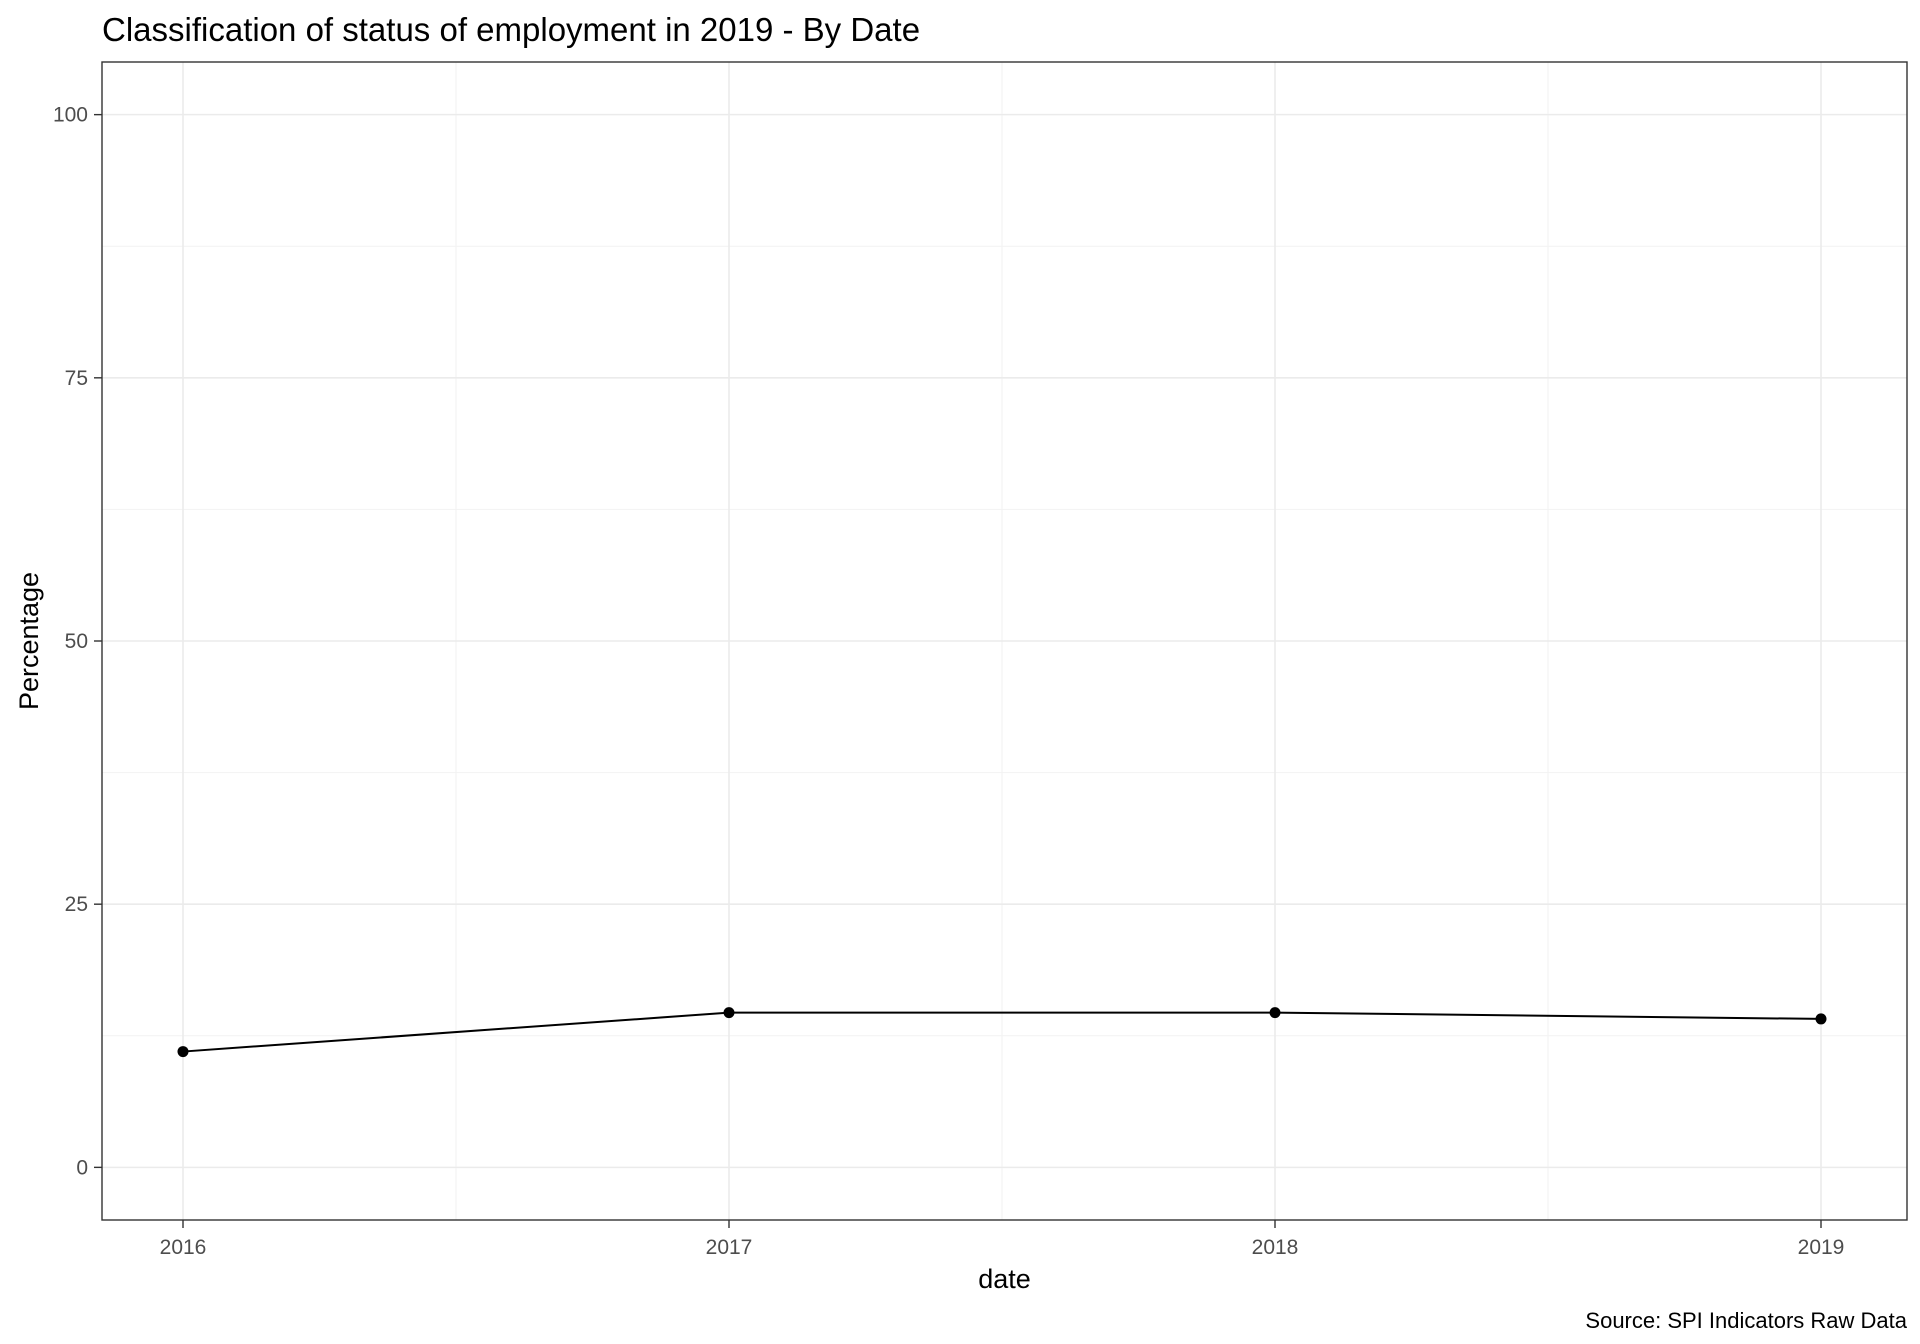  Describe the element at coordinates (729, 1013) in the screenshot. I see `data-point-2017` at that location.